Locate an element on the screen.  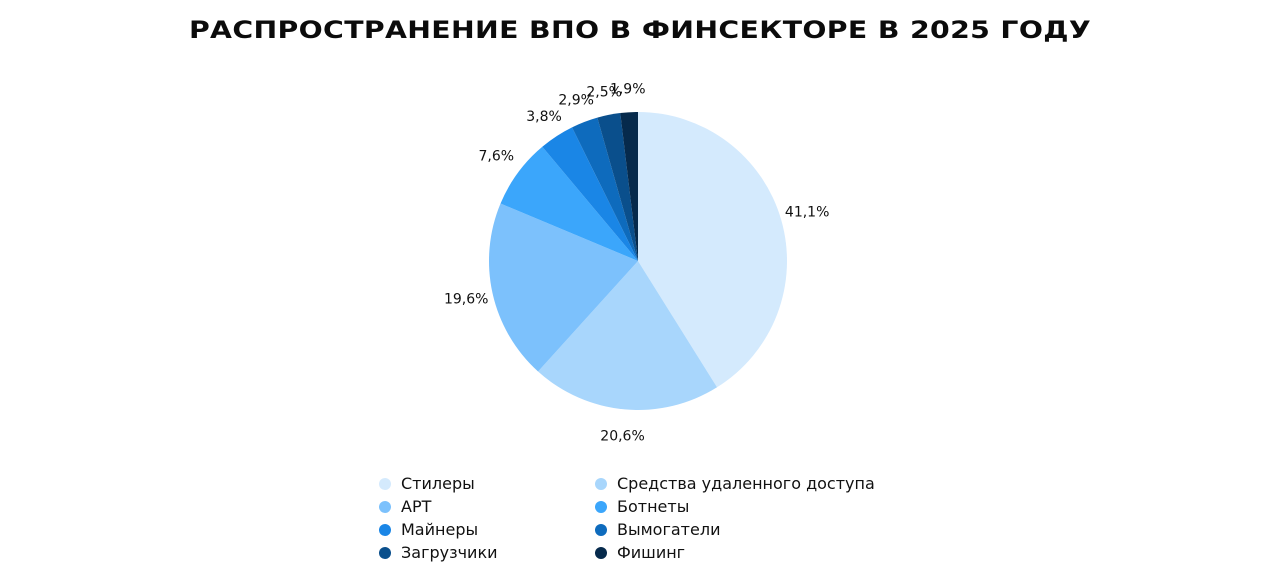
pie-slices is located at coordinates (638, 261).